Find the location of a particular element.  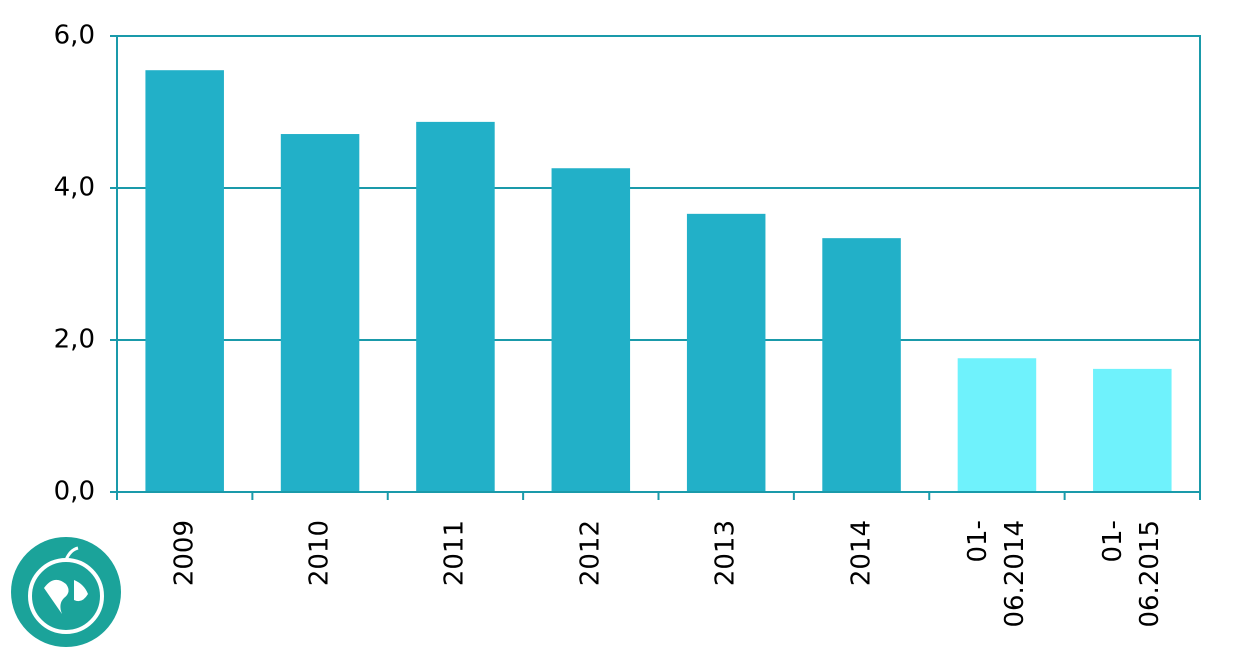

logo is located at coordinates (66, 592).